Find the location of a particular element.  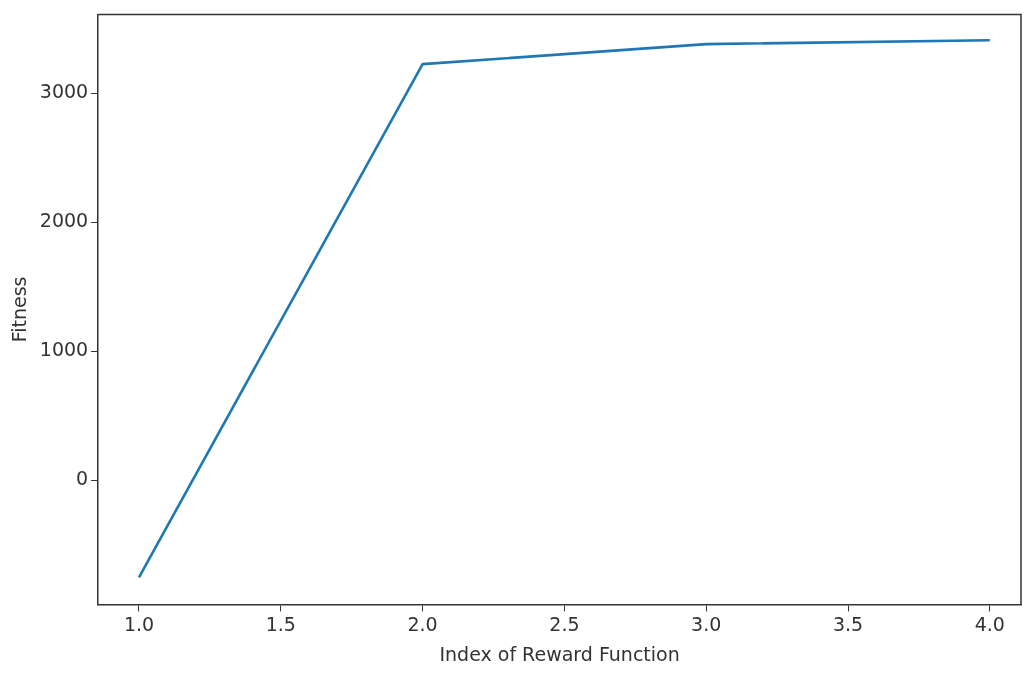

y-tick-label: 0 is located at coordinates (82, 478).